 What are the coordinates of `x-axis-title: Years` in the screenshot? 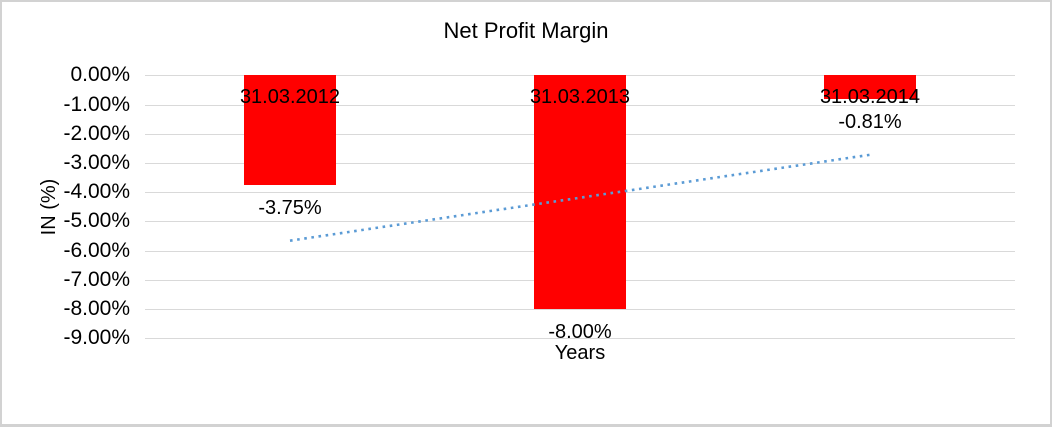 It's located at (580, 353).